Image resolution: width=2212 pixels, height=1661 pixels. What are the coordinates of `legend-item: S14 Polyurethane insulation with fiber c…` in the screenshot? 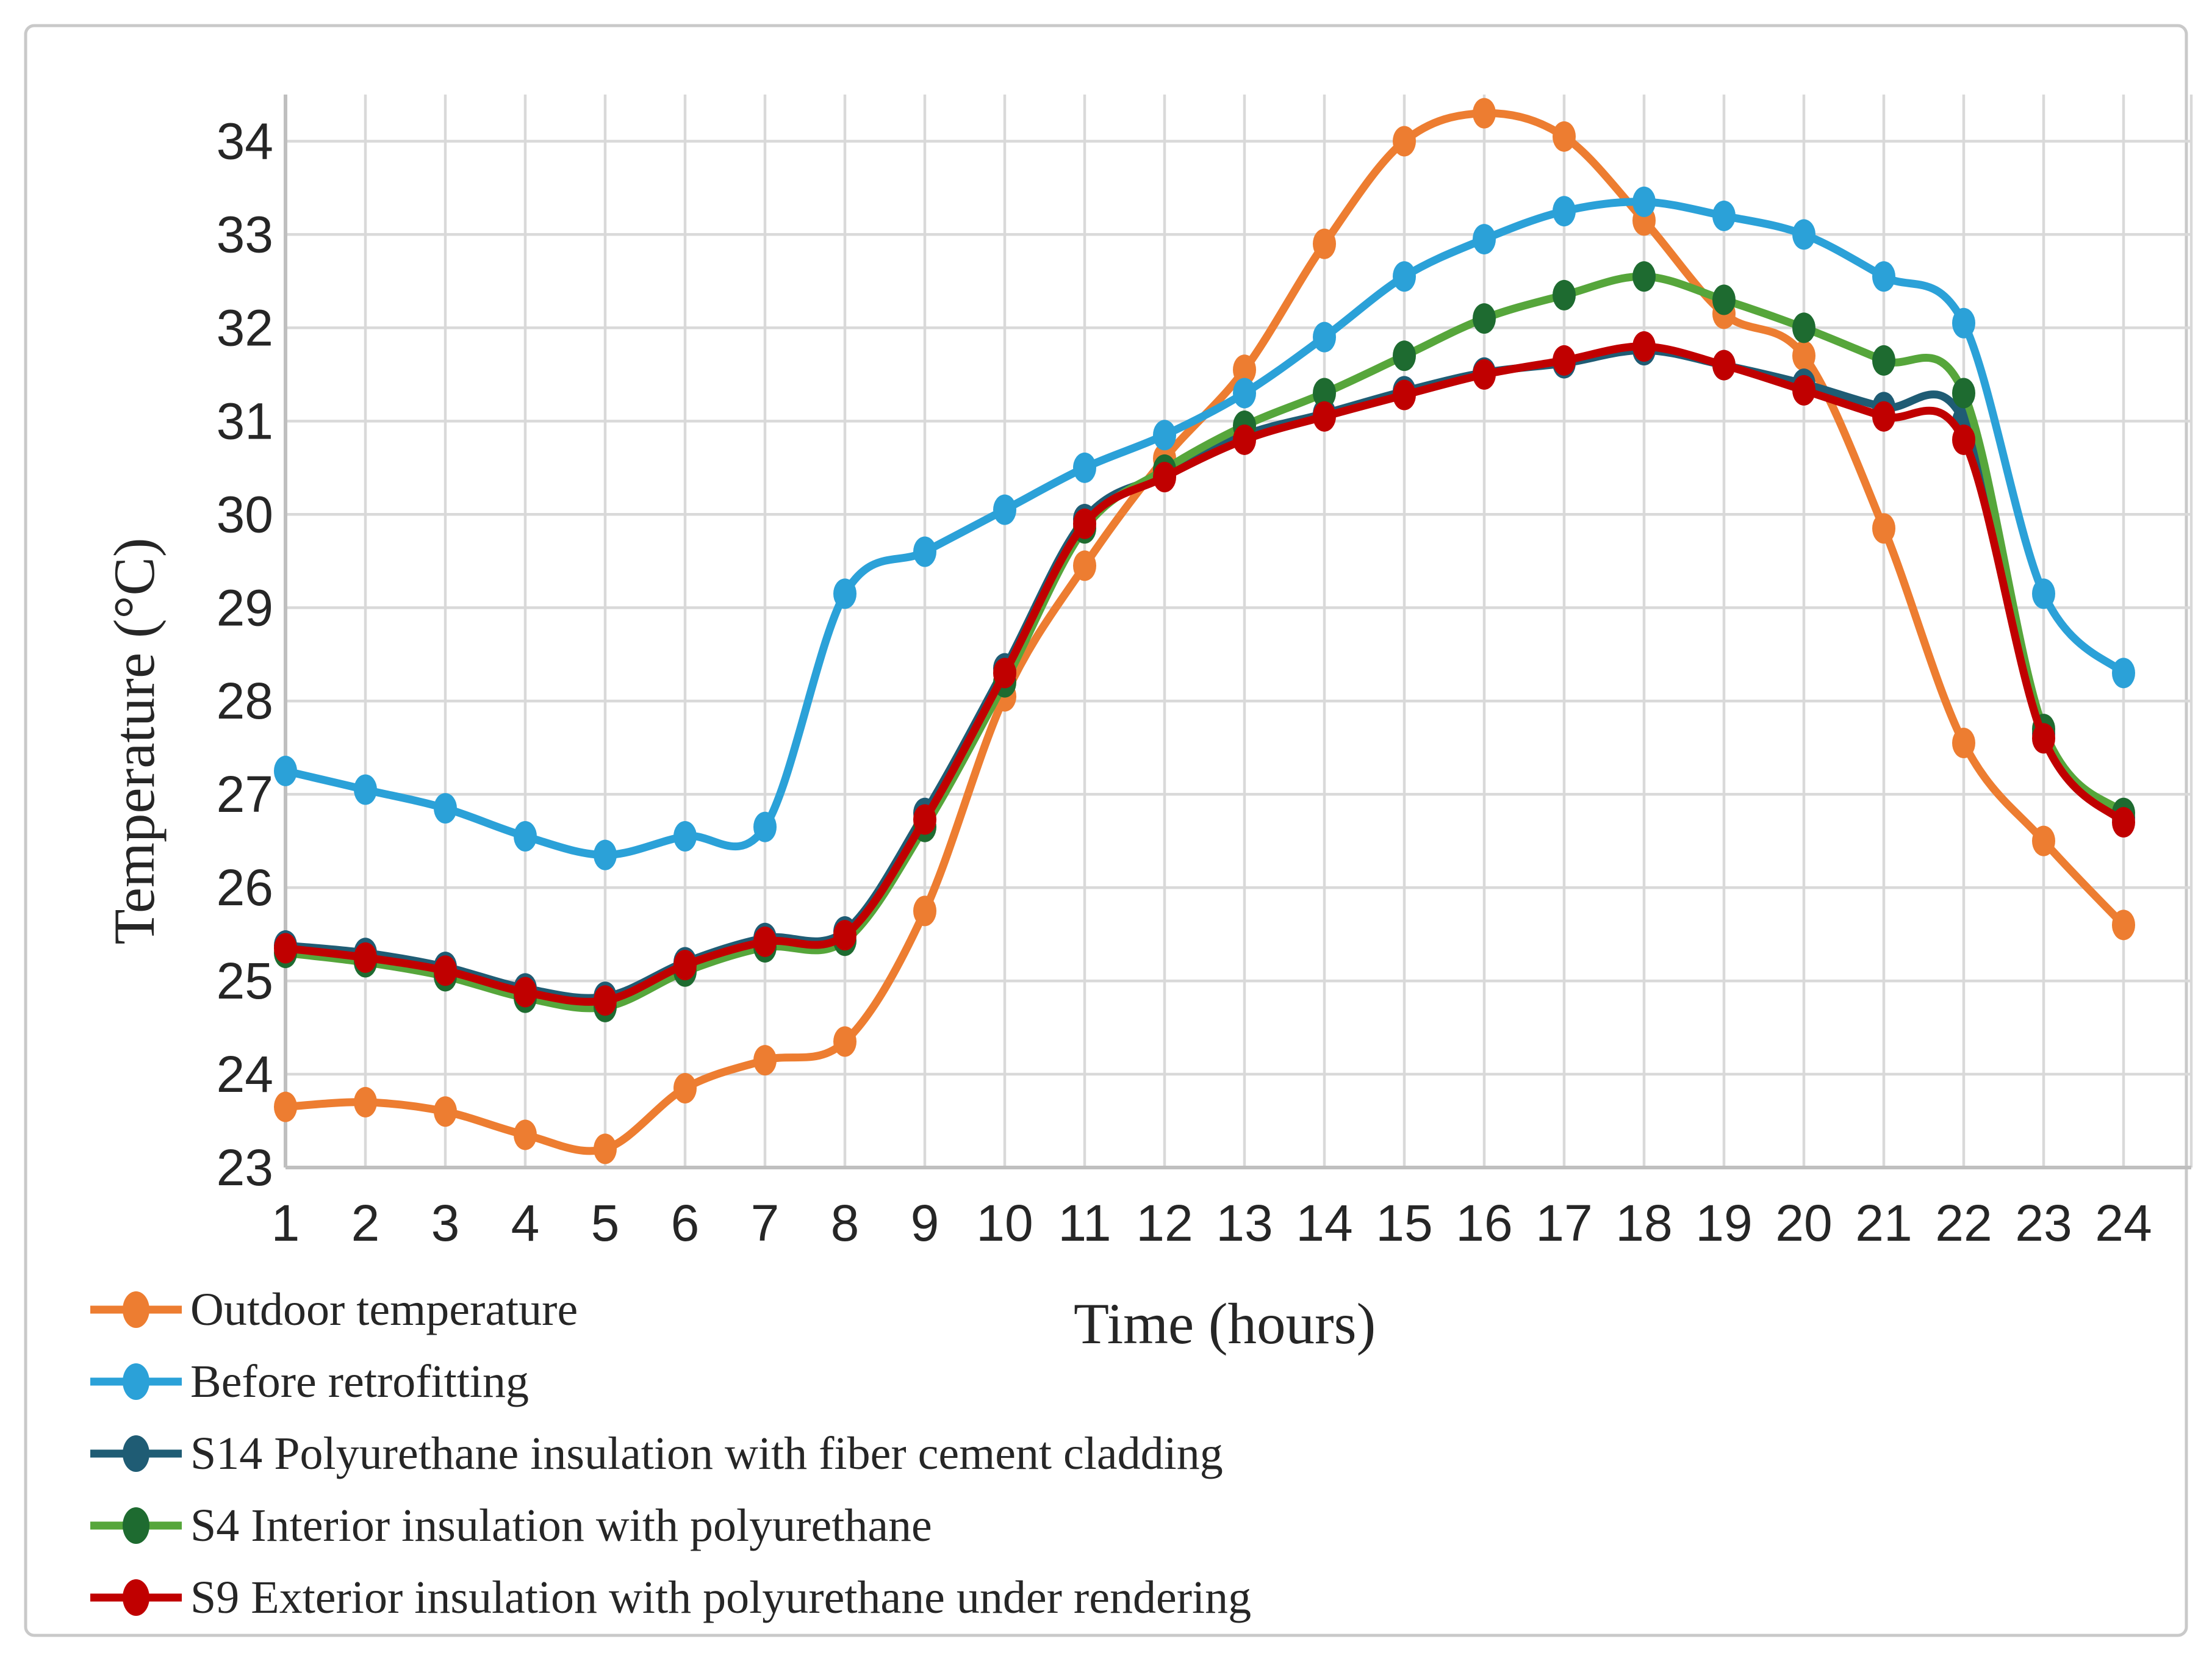 It's located at (670, 1454).